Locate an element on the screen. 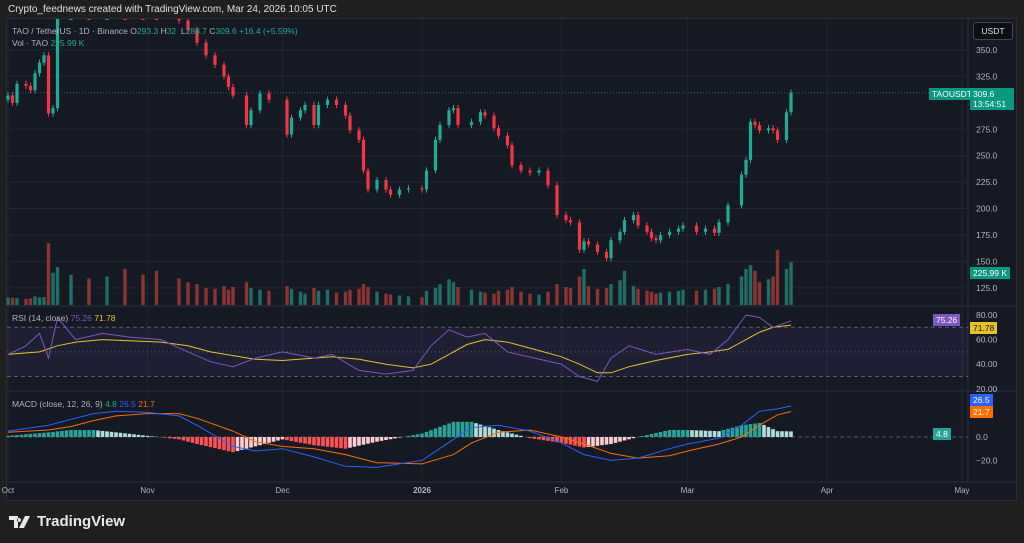  macd-signal-line is located at coordinates (399, 438).